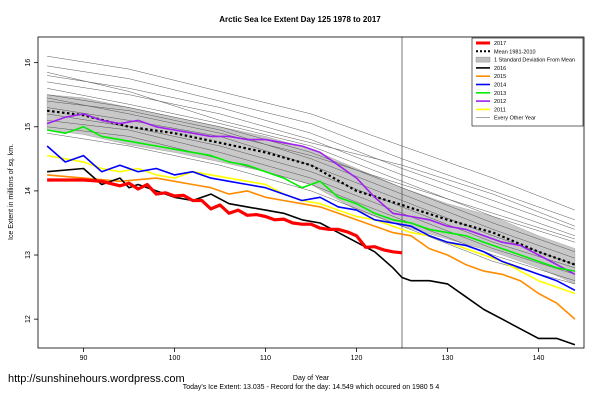  I want to click on legend-label-mean-1981-2010: Mean 1981-2010, so click(515, 52).